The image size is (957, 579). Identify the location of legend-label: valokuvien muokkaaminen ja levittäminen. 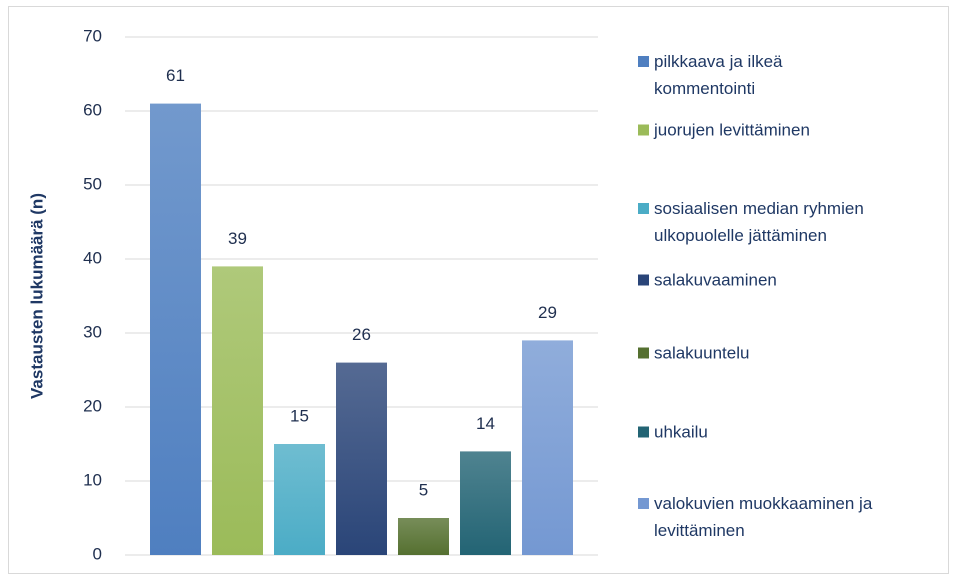
(763, 517).